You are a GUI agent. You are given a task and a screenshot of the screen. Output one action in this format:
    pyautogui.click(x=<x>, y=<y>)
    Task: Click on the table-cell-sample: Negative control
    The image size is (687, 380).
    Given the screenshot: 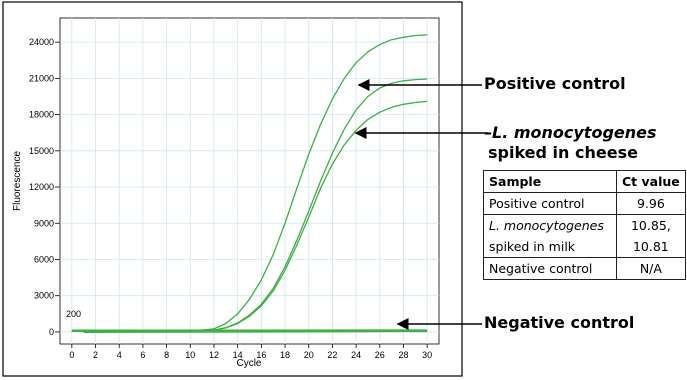 What is the action you would take?
    pyautogui.click(x=550, y=268)
    